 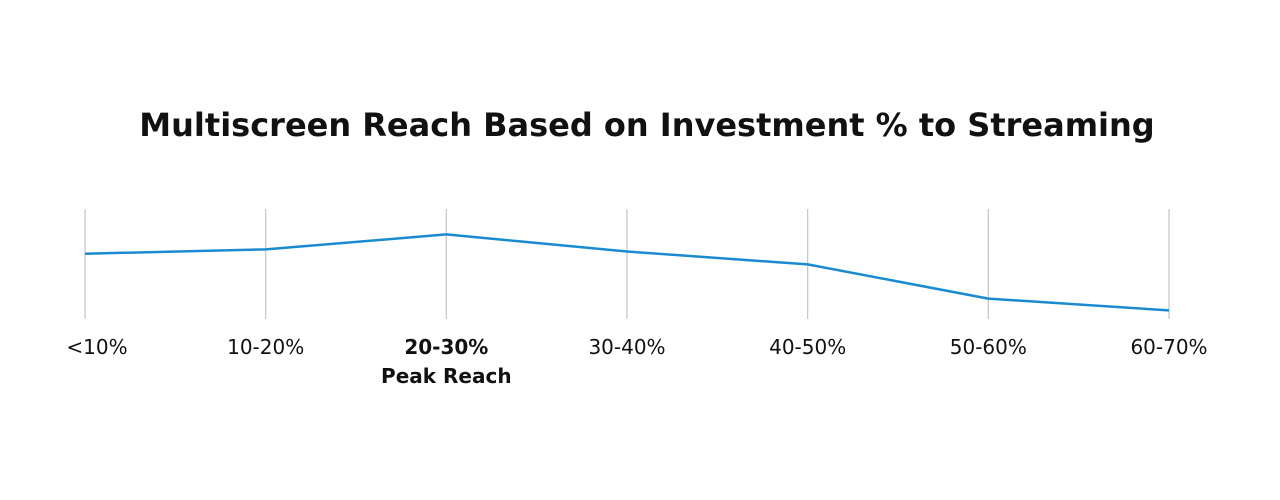 What do you see at coordinates (988, 347) in the screenshot?
I see `x-tick-label: 50-60%` at bounding box center [988, 347].